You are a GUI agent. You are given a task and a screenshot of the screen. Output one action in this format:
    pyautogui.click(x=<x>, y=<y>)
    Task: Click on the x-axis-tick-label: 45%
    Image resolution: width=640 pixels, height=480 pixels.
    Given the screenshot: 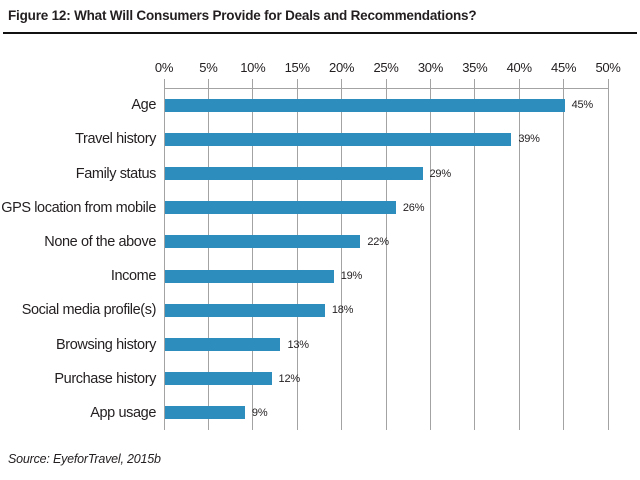 What is the action you would take?
    pyautogui.click(x=564, y=67)
    